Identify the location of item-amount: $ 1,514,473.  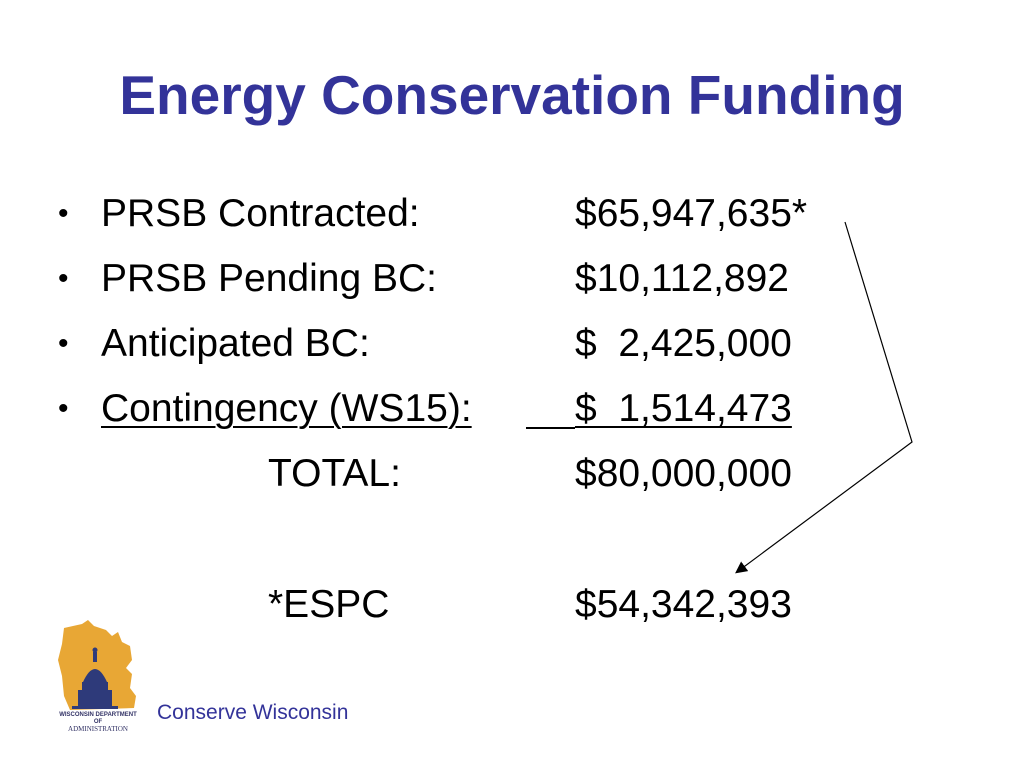
(683, 408).